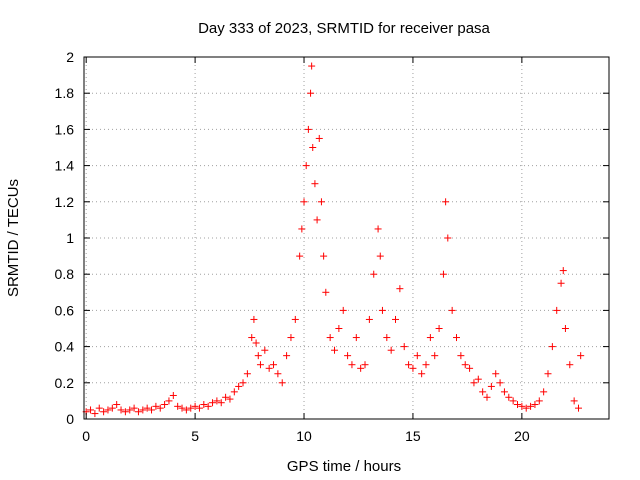 The image size is (640, 480). I want to click on y-tick-label: 0.8, so click(65, 274).